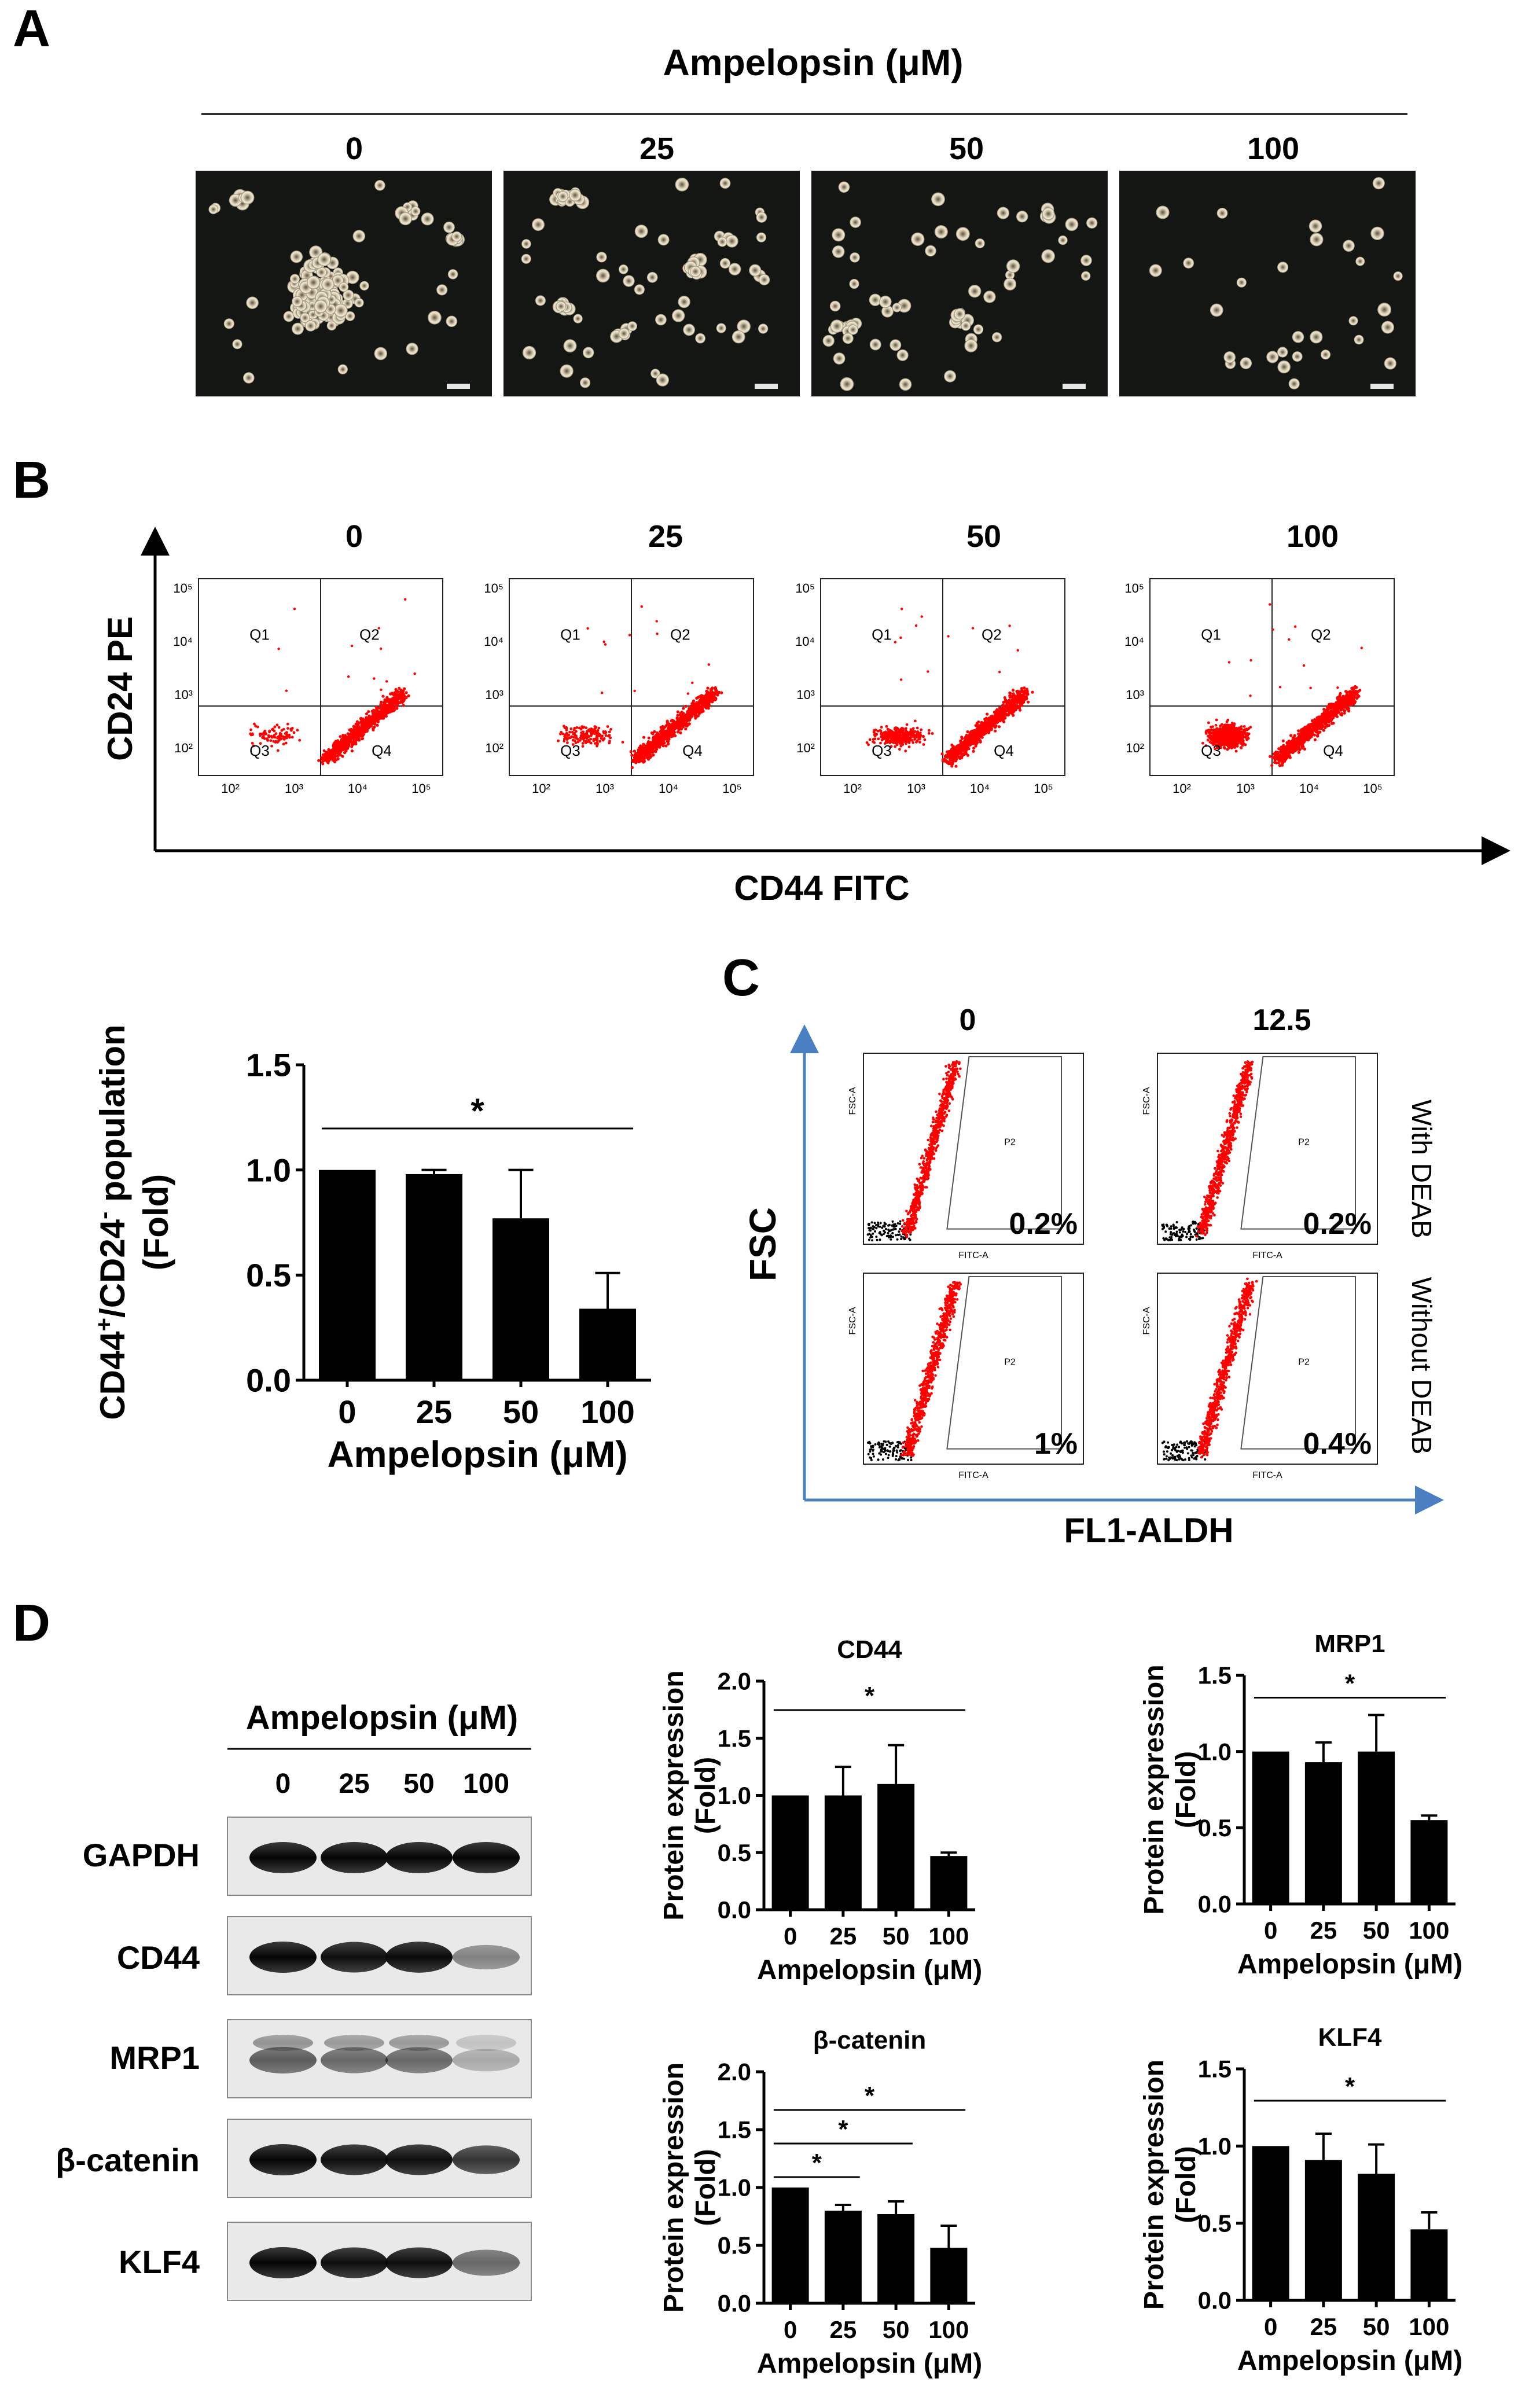 The width and height of the screenshot is (1529, 2408). Describe the element at coordinates (31, 29) in the screenshot. I see `panel-letter-a: A` at that location.